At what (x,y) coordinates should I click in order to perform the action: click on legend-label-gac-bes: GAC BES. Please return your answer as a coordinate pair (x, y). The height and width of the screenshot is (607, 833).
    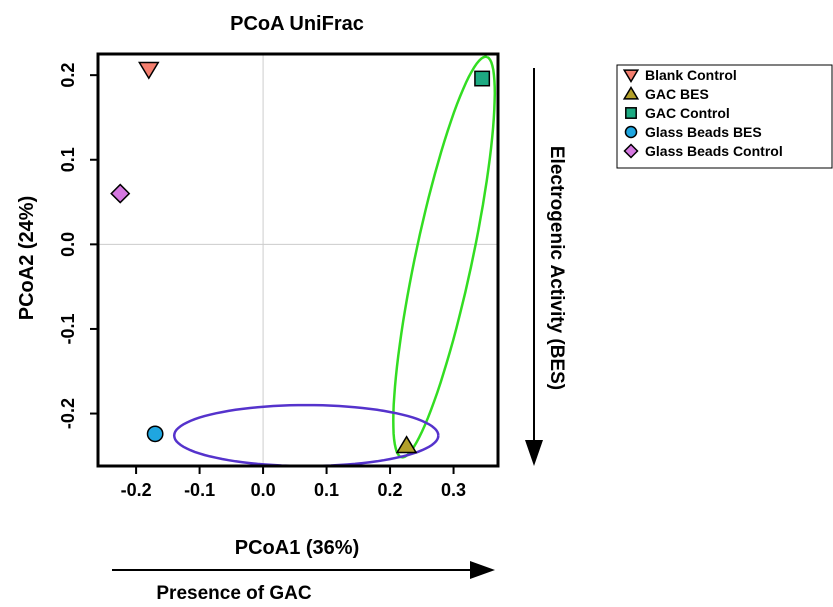
    Looking at the image, I should click on (677, 94).